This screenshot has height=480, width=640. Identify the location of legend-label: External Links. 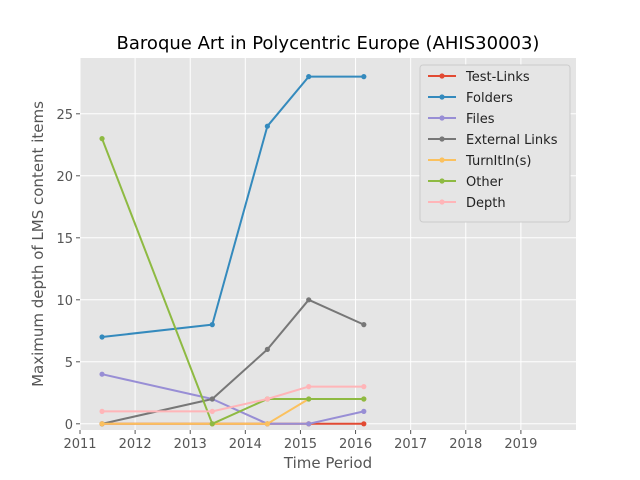
(512, 140).